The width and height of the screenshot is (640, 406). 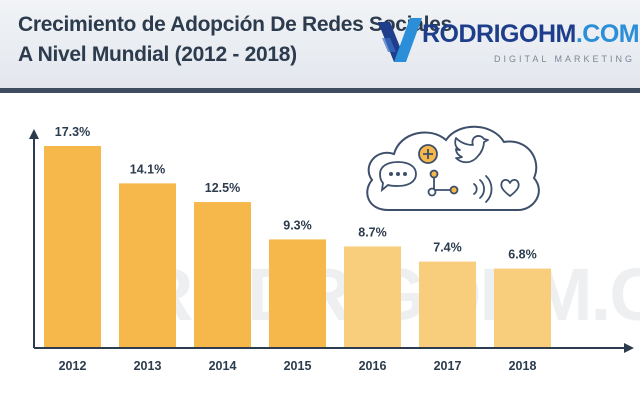 What do you see at coordinates (372, 232) in the screenshot?
I see `data-label-2016: 8.7%` at bounding box center [372, 232].